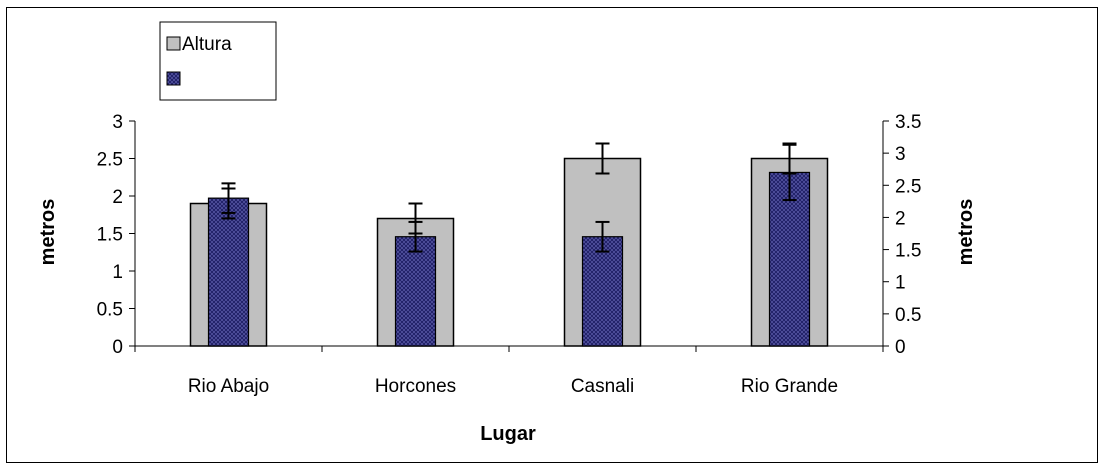  Describe the element at coordinates (110, 235) in the screenshot. I see `y-left-tick-label-3: 1.5` at that location.